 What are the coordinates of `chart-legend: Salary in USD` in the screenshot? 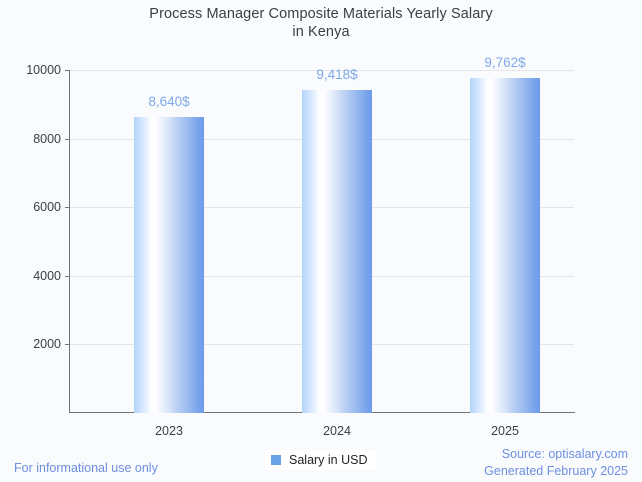 It's located at (320, 460).